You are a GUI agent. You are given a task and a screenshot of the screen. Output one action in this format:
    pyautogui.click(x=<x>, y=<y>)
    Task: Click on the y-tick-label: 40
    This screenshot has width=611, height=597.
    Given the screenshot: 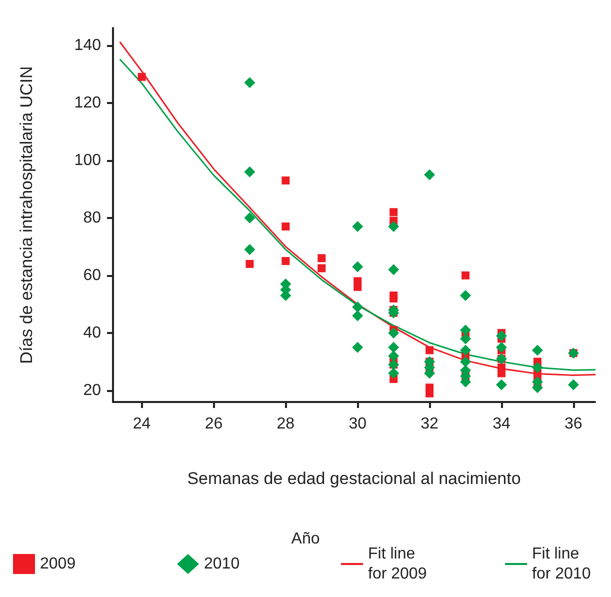 What is the action you would take?
    pyautogui.click(x=92, y=333)
    